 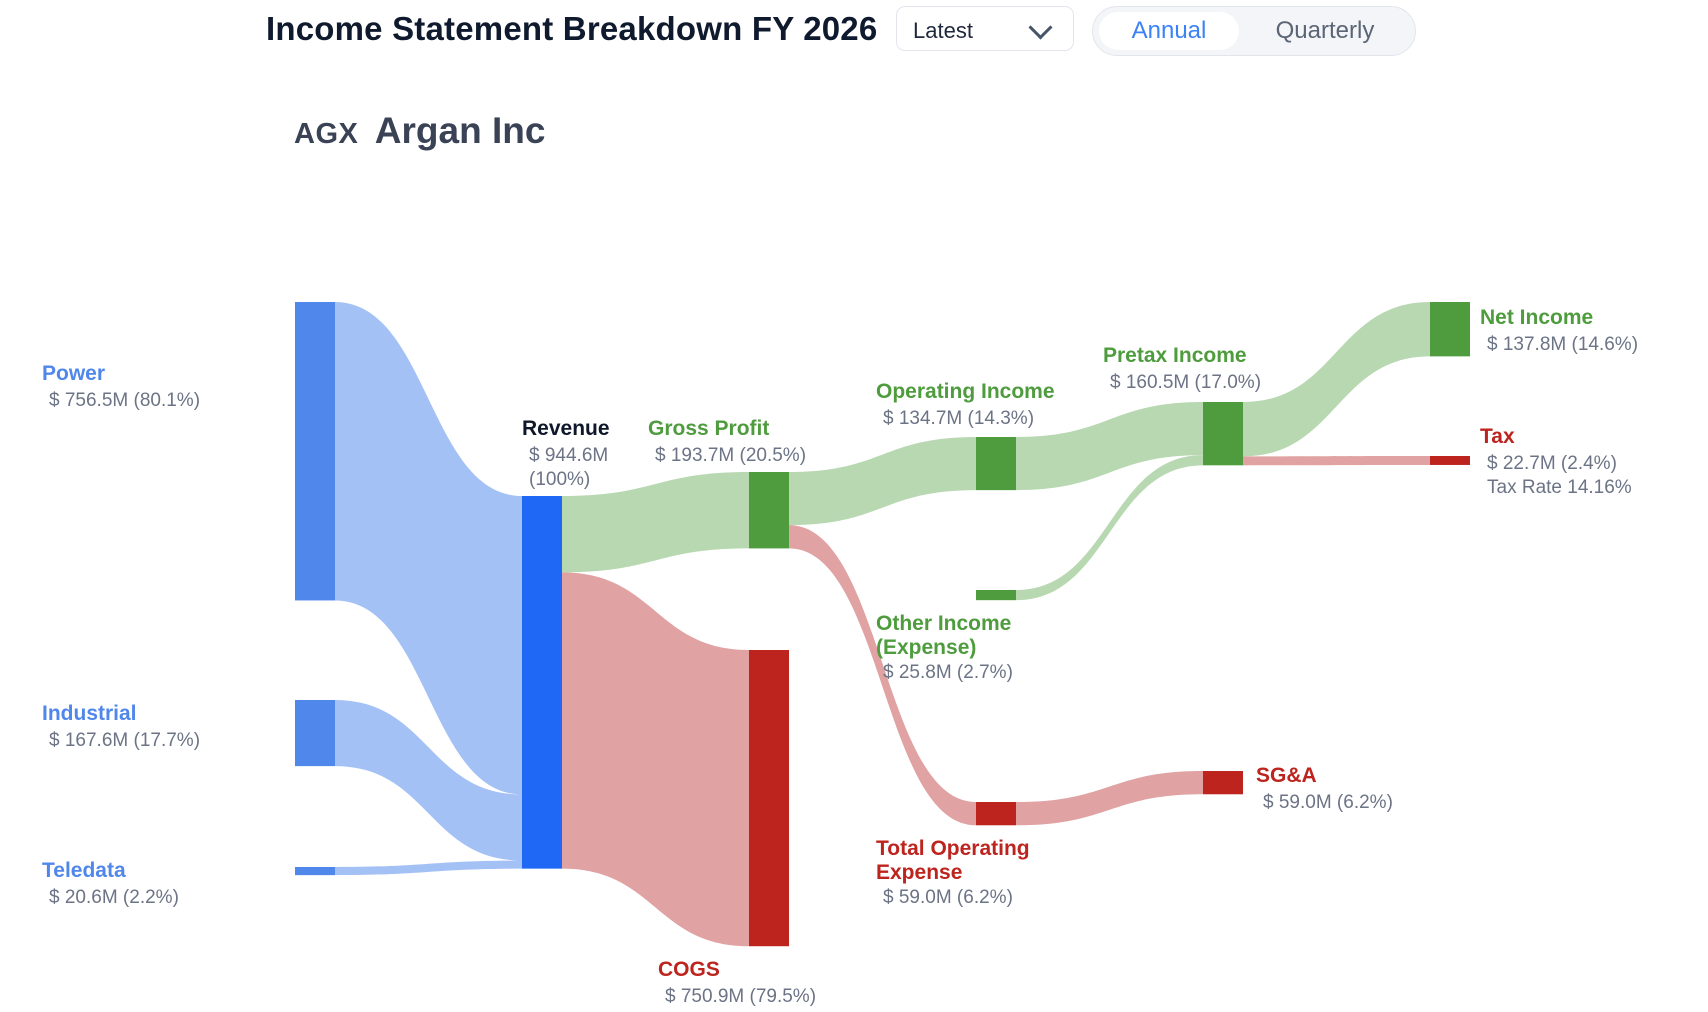 I want to click on sankey-link-power-to-revenue, so click(x=428, y=548).